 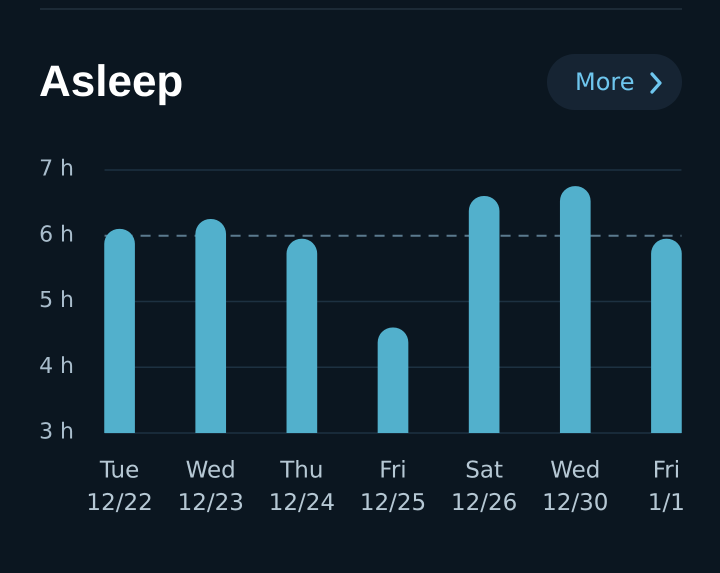 I want to click on x-tick-label: Thu 12/24, so click(x=302, y=486).